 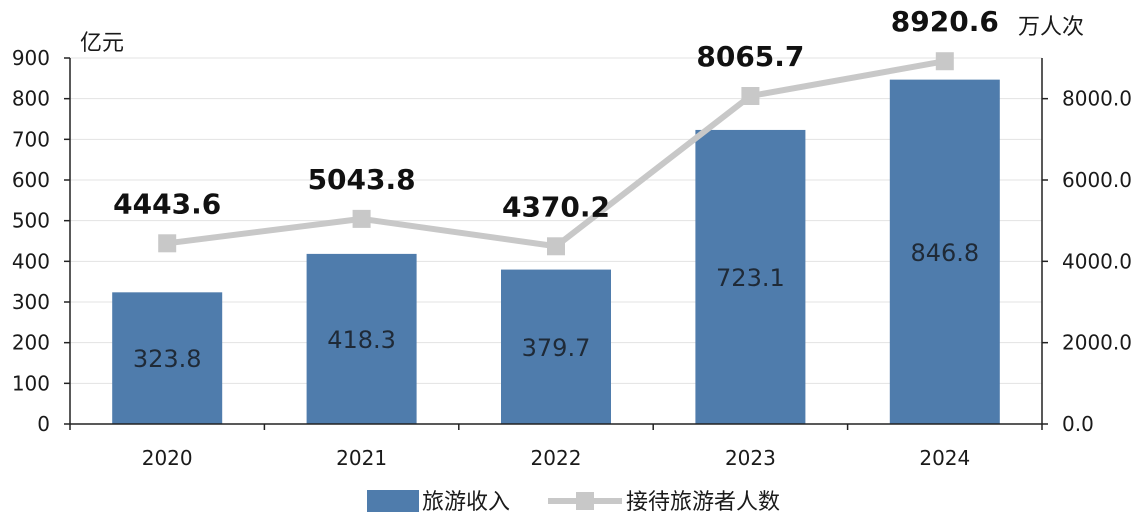 What do you see at coordinates (556, 206) in the screenshot?
I see `line-data-label: 4370.2` at bounding box center [556, 206].